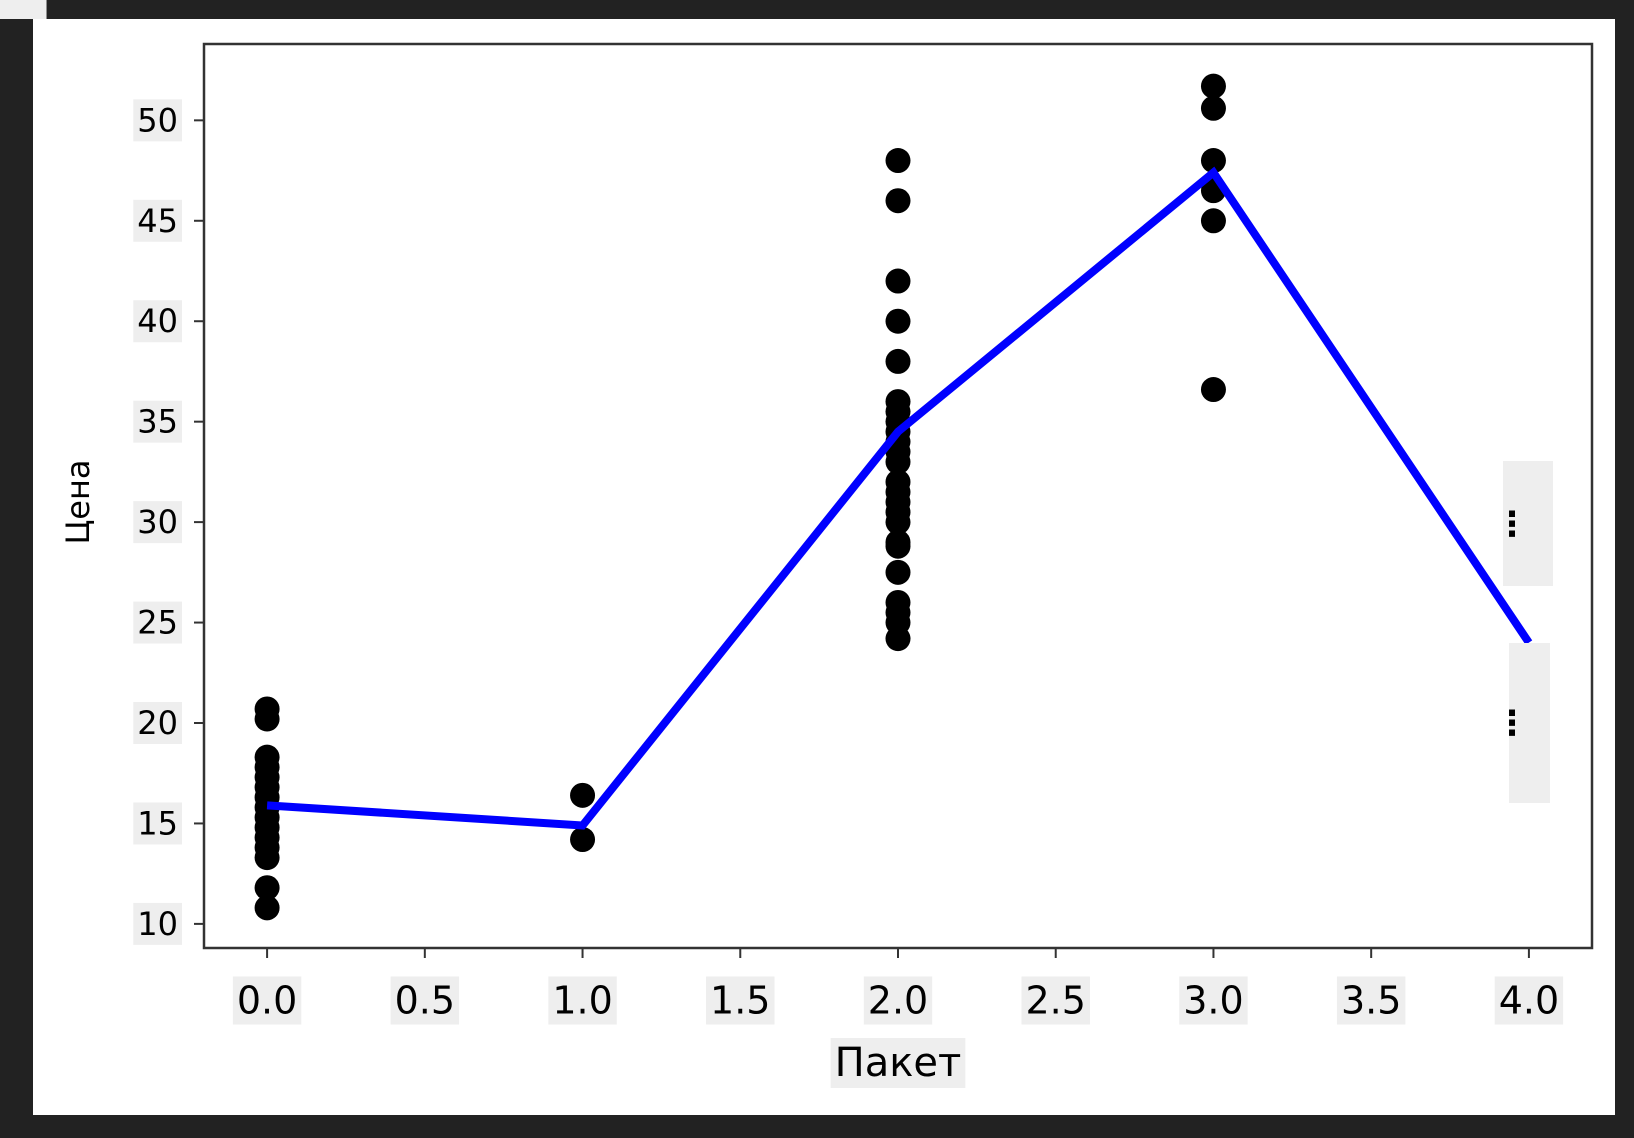  Describe the element at coordinates (78, 501) in the screenshot. I see `y-axis-label: Цена` at that location.